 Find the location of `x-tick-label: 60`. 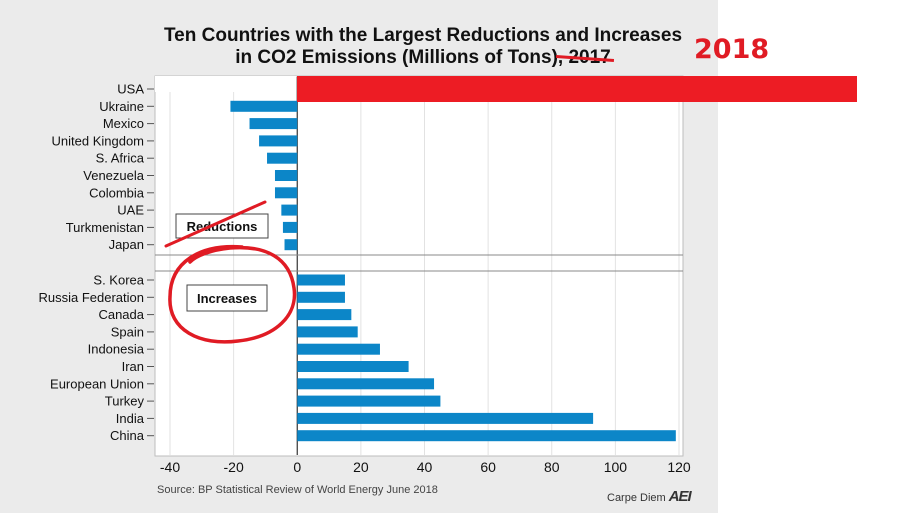

x-tick-label: 60 is located at coordinates (488, 467).